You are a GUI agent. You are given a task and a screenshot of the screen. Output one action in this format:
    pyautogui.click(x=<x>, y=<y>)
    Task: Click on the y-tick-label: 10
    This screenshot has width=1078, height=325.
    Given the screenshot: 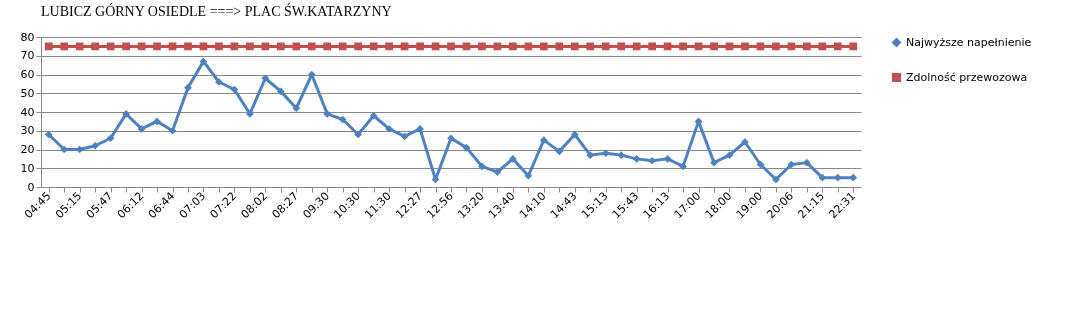 What is the action you would take?
    pyautogui.click(x=27, y=168)
    